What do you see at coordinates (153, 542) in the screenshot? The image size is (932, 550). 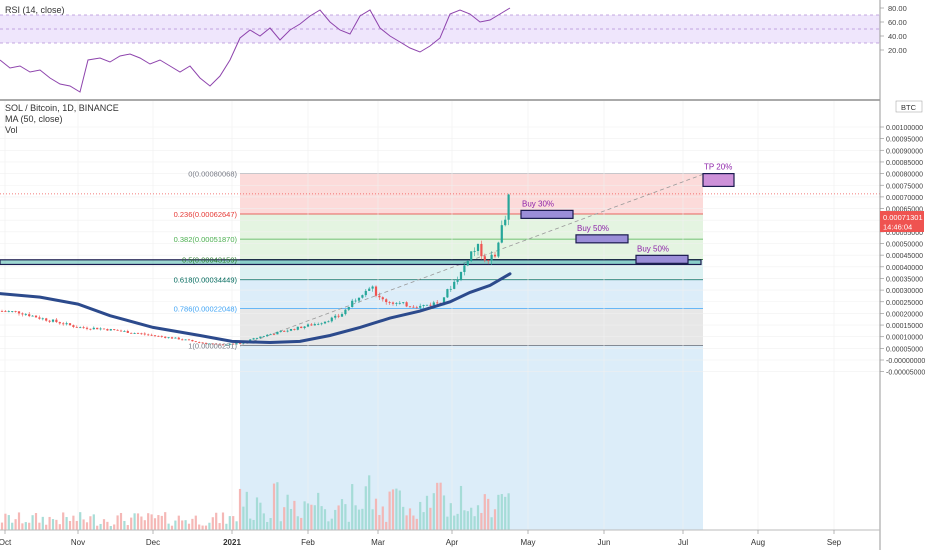 I see `time-tick-label: Dec` at bounding box center [153, 542].